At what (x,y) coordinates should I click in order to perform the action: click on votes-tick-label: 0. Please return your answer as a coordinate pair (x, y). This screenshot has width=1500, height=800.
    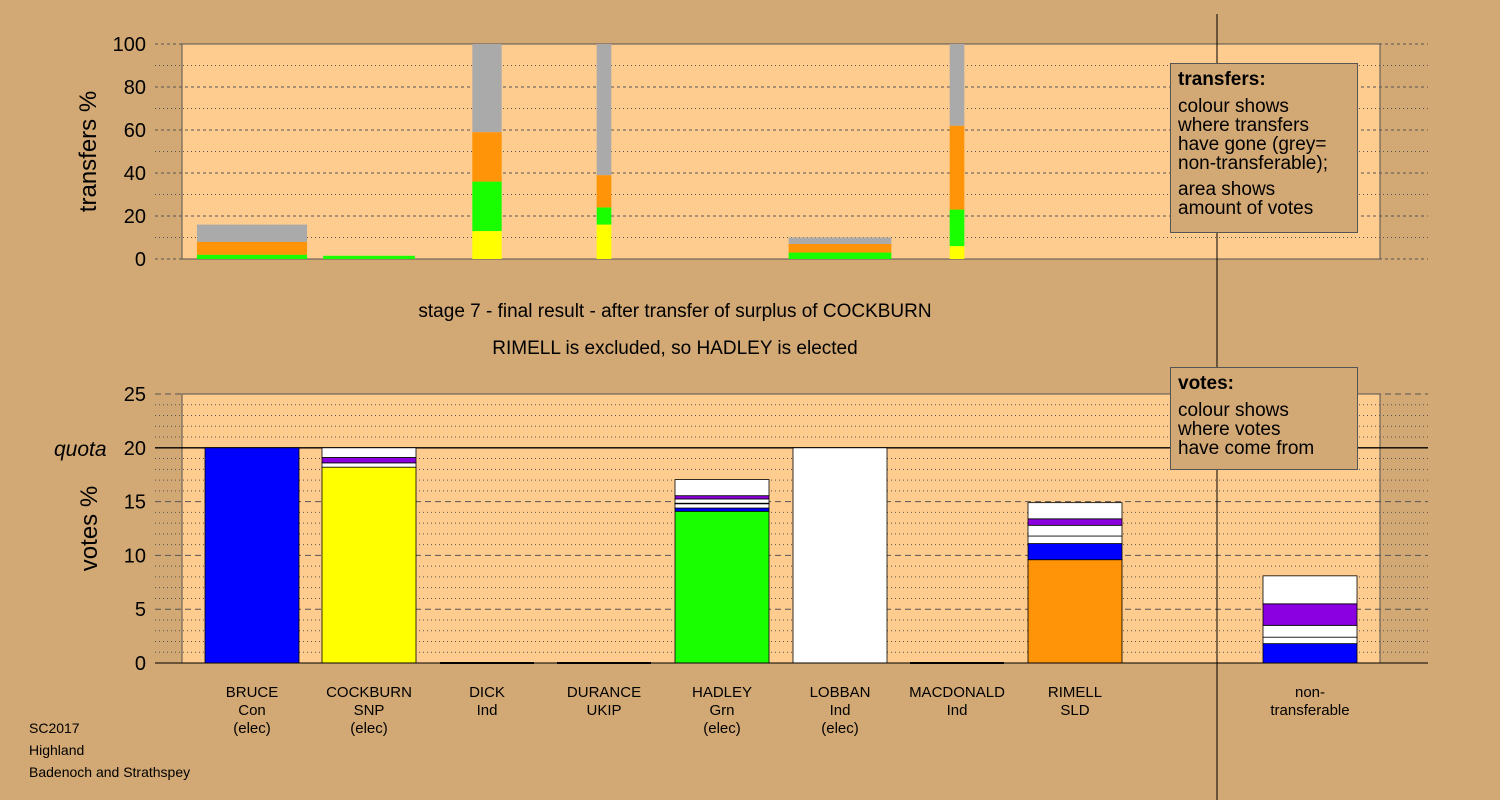
    Looking at the image, I should click on (140, 664).